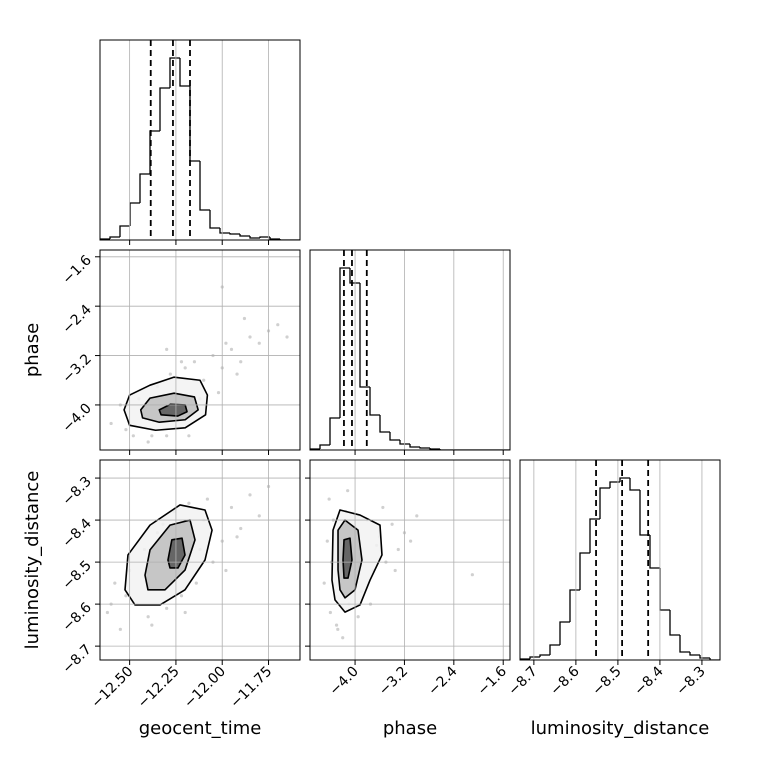 The width and height of the screenshot is (760, 760). What do you see at coordinates (690, 681) in the screenshot?
I see `x-tick-label: −8.3` at bounding box center [690, 681].